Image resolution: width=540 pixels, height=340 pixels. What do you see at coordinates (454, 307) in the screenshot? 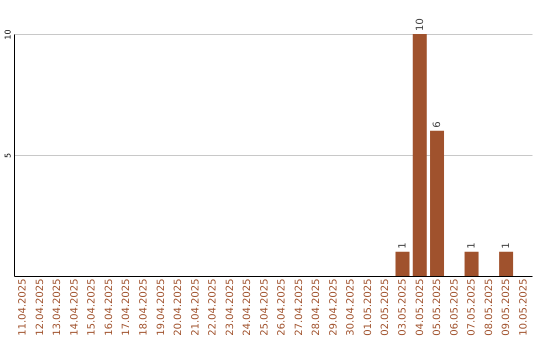
I see `x-tick-label: 06.05.2025` at bounding box center [454, 307].